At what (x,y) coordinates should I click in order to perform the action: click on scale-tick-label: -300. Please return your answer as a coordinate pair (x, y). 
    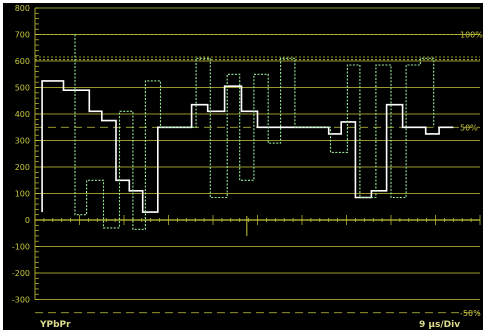
    Looking at the image, I should click on (21, 300).